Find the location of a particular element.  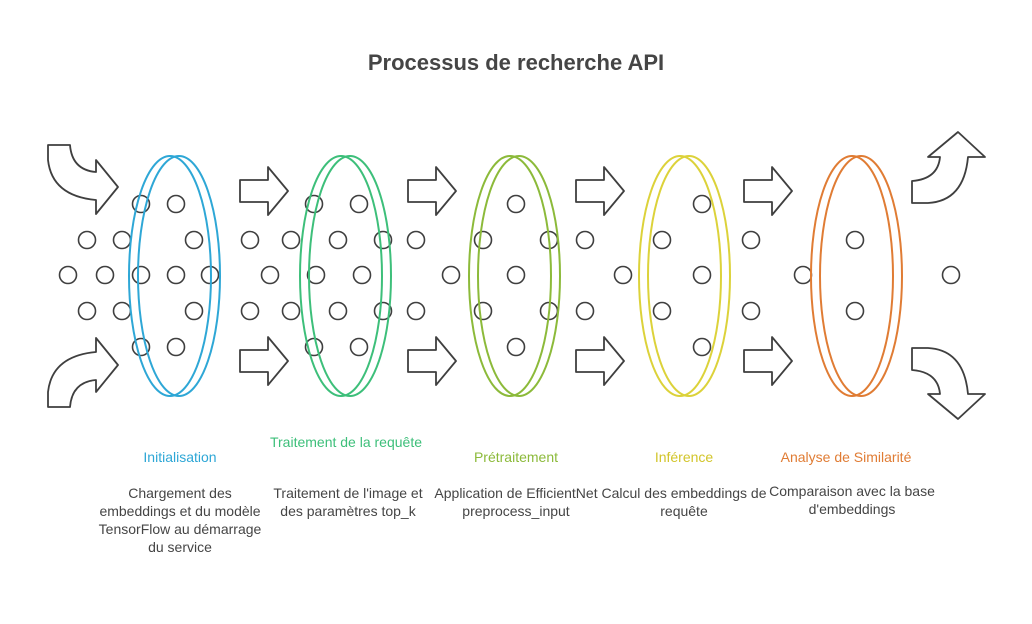

page-title: Processus de recherche API is located at coordinates (516, 62).